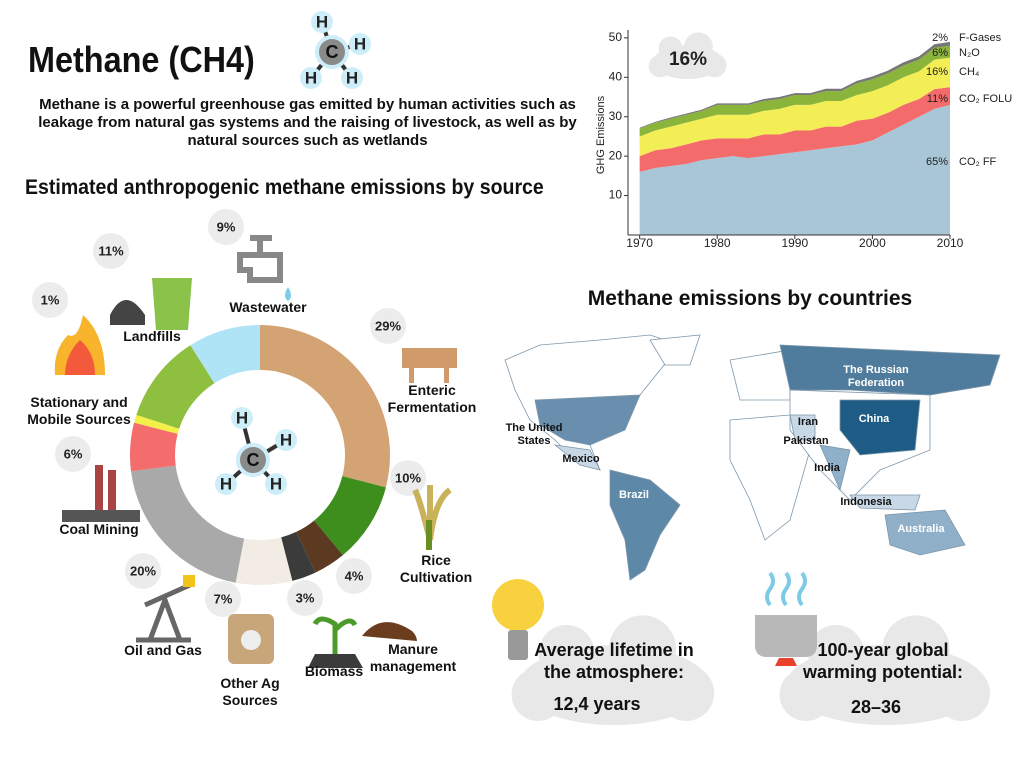 Image resolution: width=1024 pixels, height=768 pixels. Describe the element at coordinates (806, 441) in the screenshot. I see `country-label: Pakistan` at that location.